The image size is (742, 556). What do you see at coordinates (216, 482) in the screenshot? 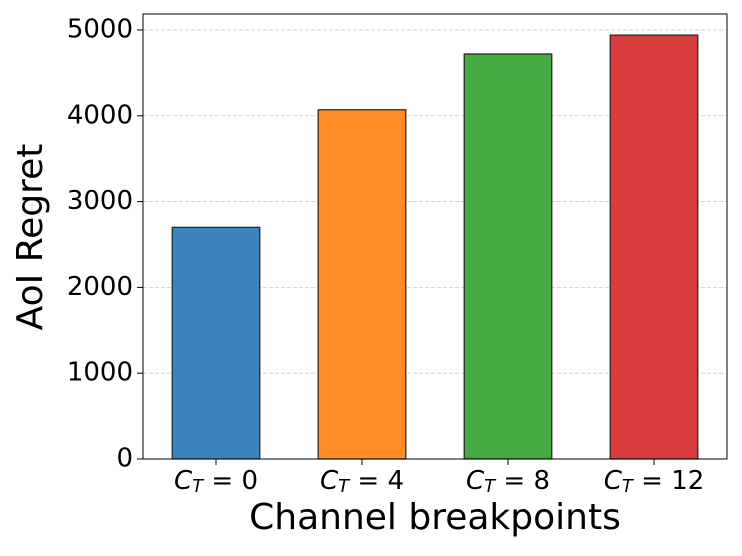
I see `x-tick-label: CT = 0` at bounding box center [216, 482].